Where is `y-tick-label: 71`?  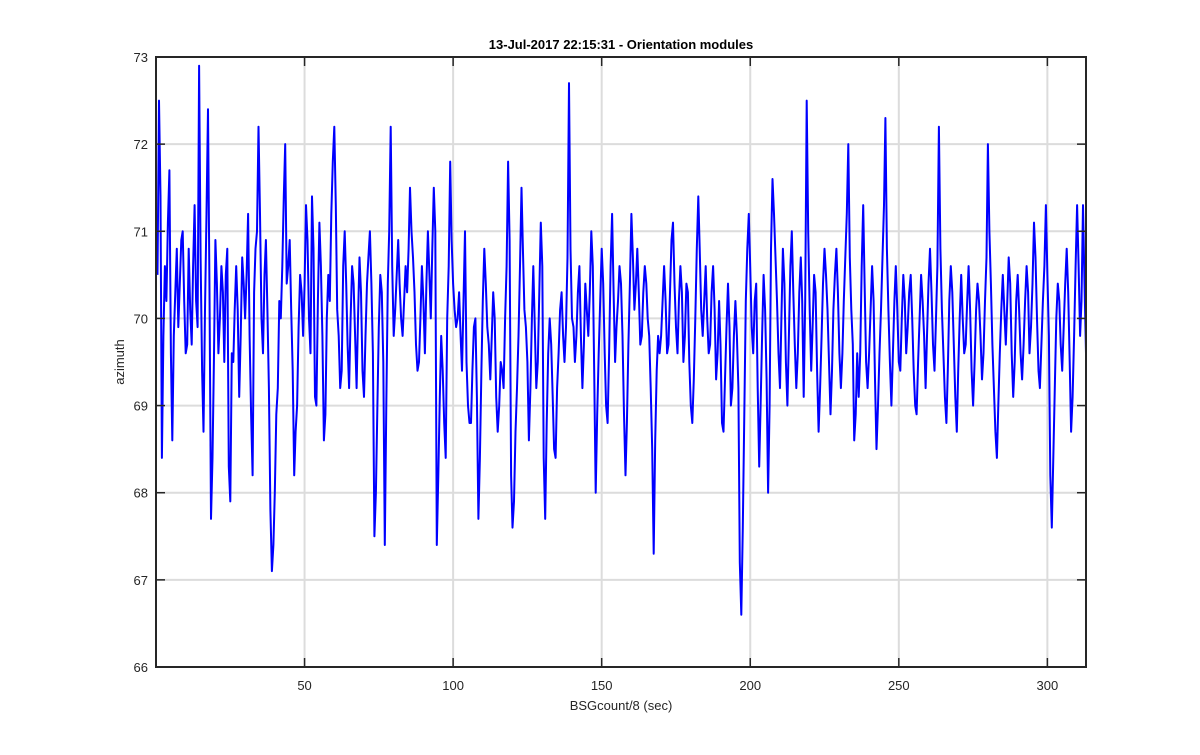
y-tick-label: 71 is located at coordinates (141, 231).